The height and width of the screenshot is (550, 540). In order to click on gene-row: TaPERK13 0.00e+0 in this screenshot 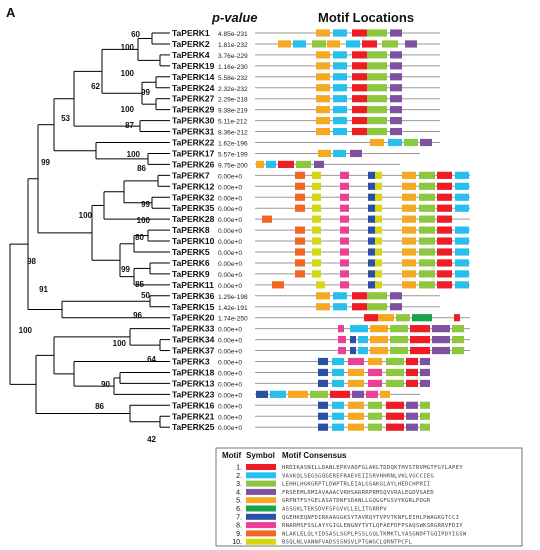, I will do `click(301, 383)`.